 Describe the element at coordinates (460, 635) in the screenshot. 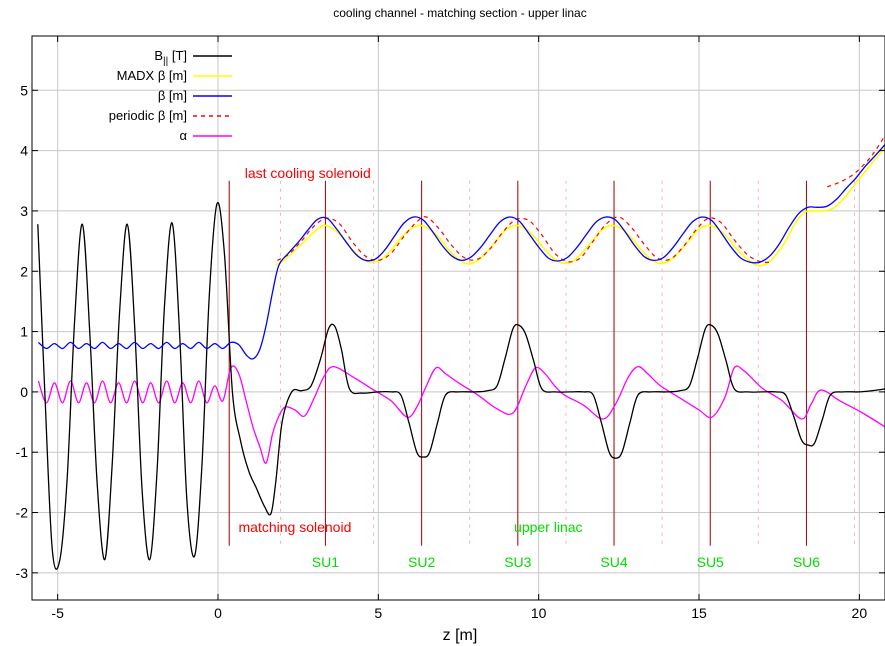

I see `x-axis-label: z [m]` at that location.